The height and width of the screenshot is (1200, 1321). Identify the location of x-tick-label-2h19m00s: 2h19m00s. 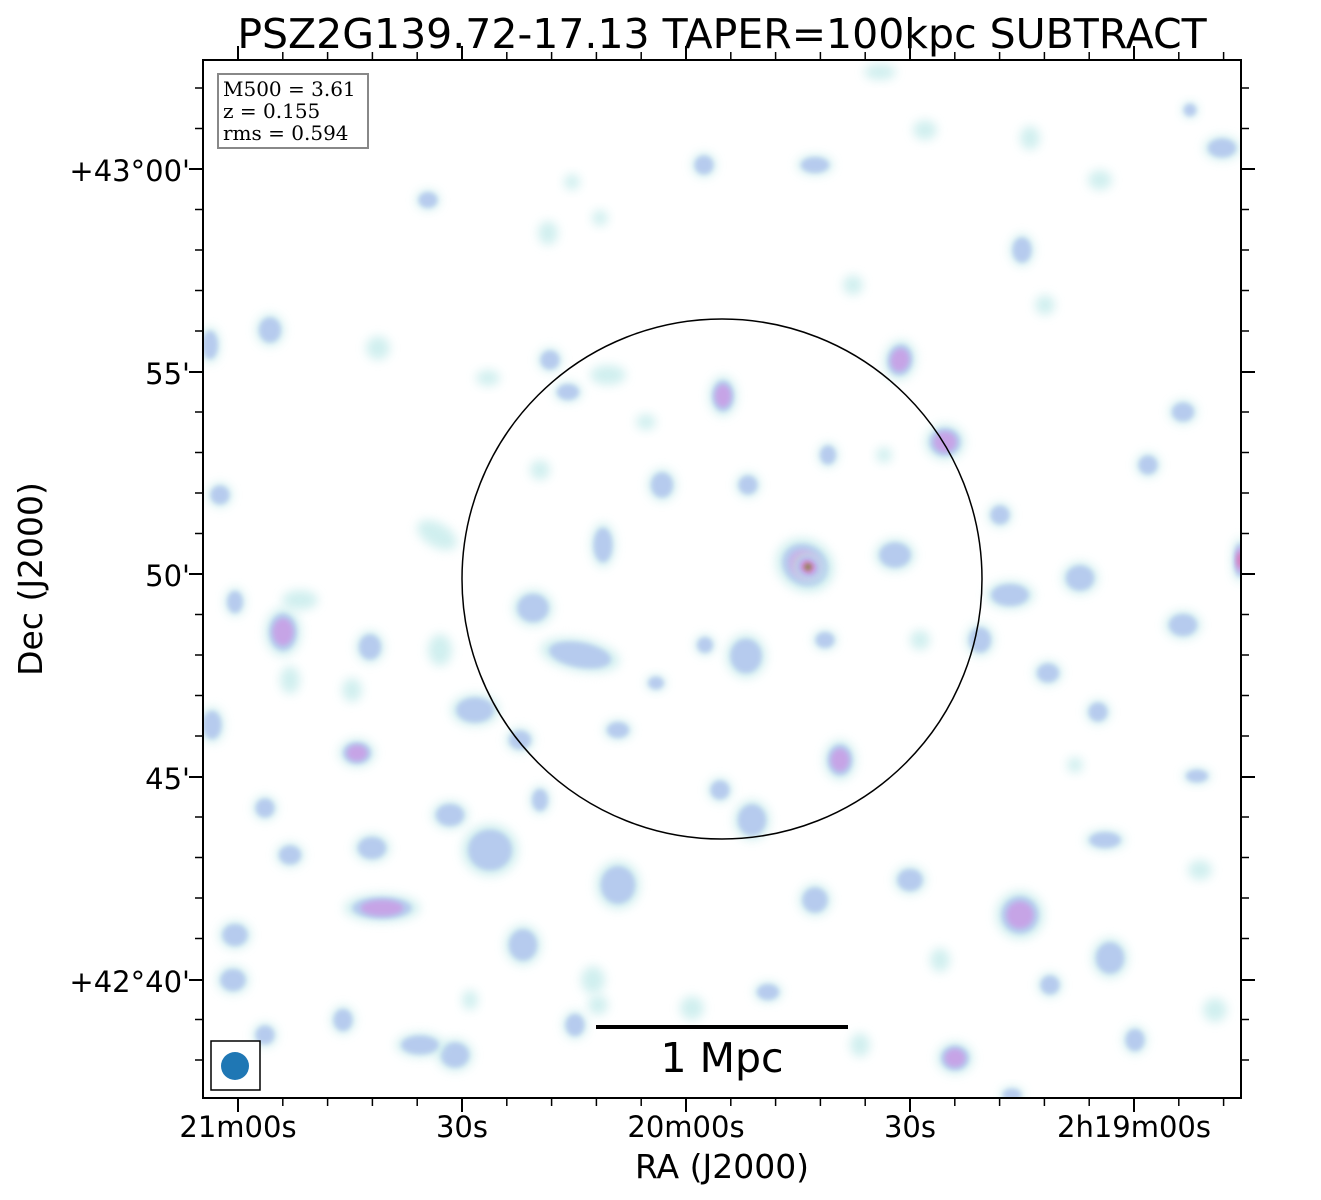
(1134, 1127).